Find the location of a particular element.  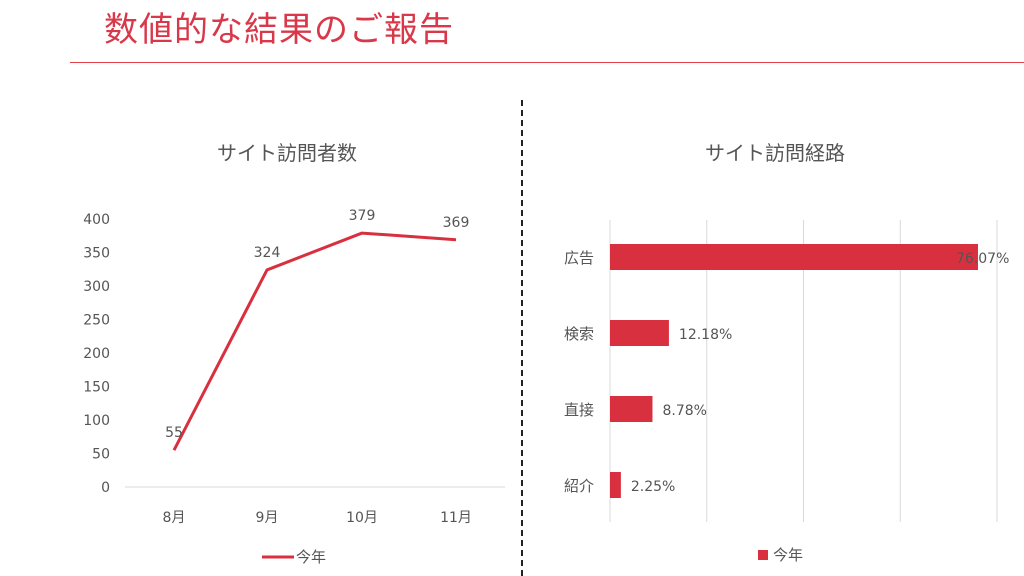

title-underline is located at coordinates (547, 62).